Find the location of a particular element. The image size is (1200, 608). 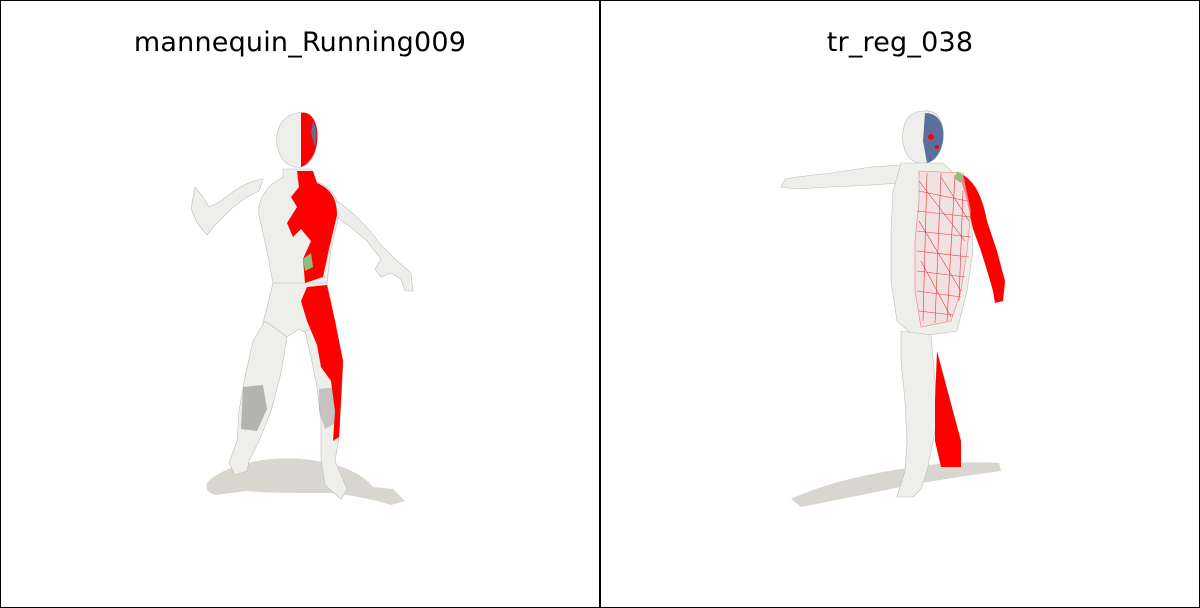

wireframe-region is located at coordinates (943, 249).